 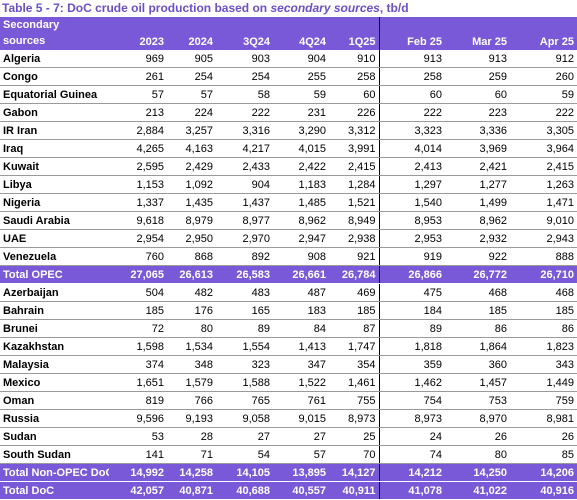 I want to click on table-cell: 40,911, so click(x=354, y=490).